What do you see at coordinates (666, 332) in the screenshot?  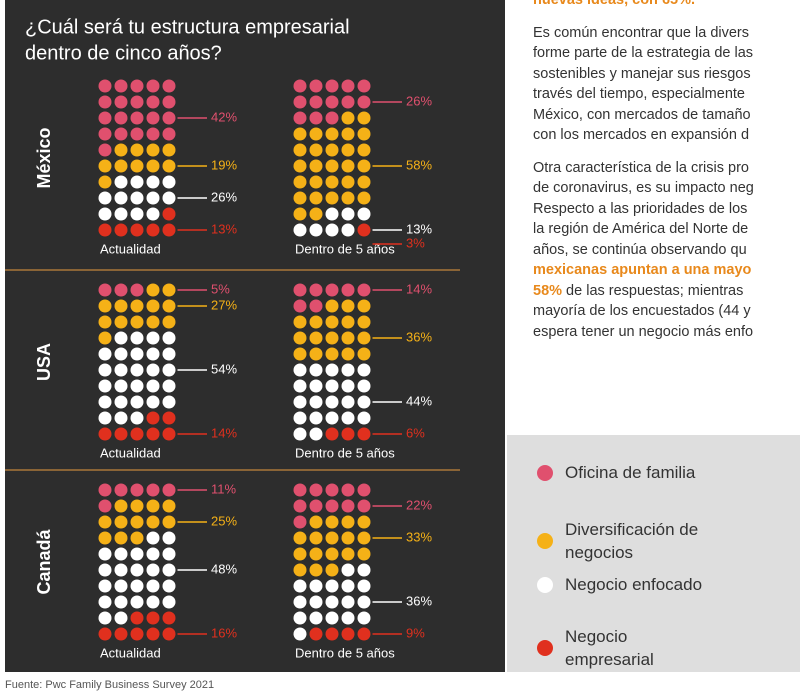 I see `text-line: espera tener un negocio más enfo` at bounding box center [666, 332].